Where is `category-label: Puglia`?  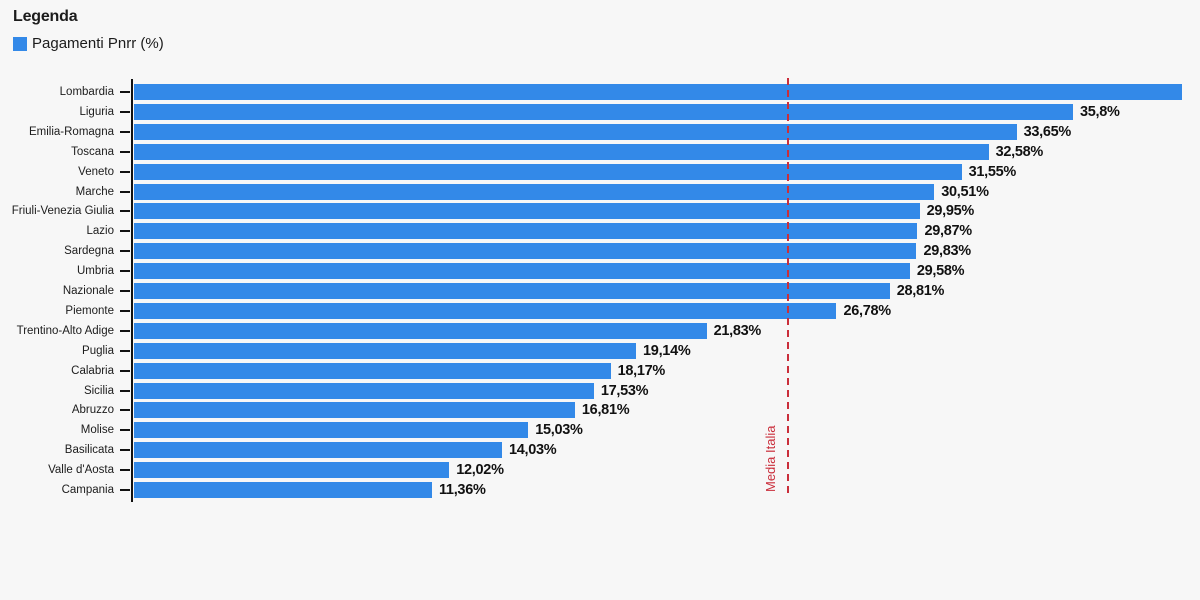
category-label: Puglia is located at coordinates (98, 350).